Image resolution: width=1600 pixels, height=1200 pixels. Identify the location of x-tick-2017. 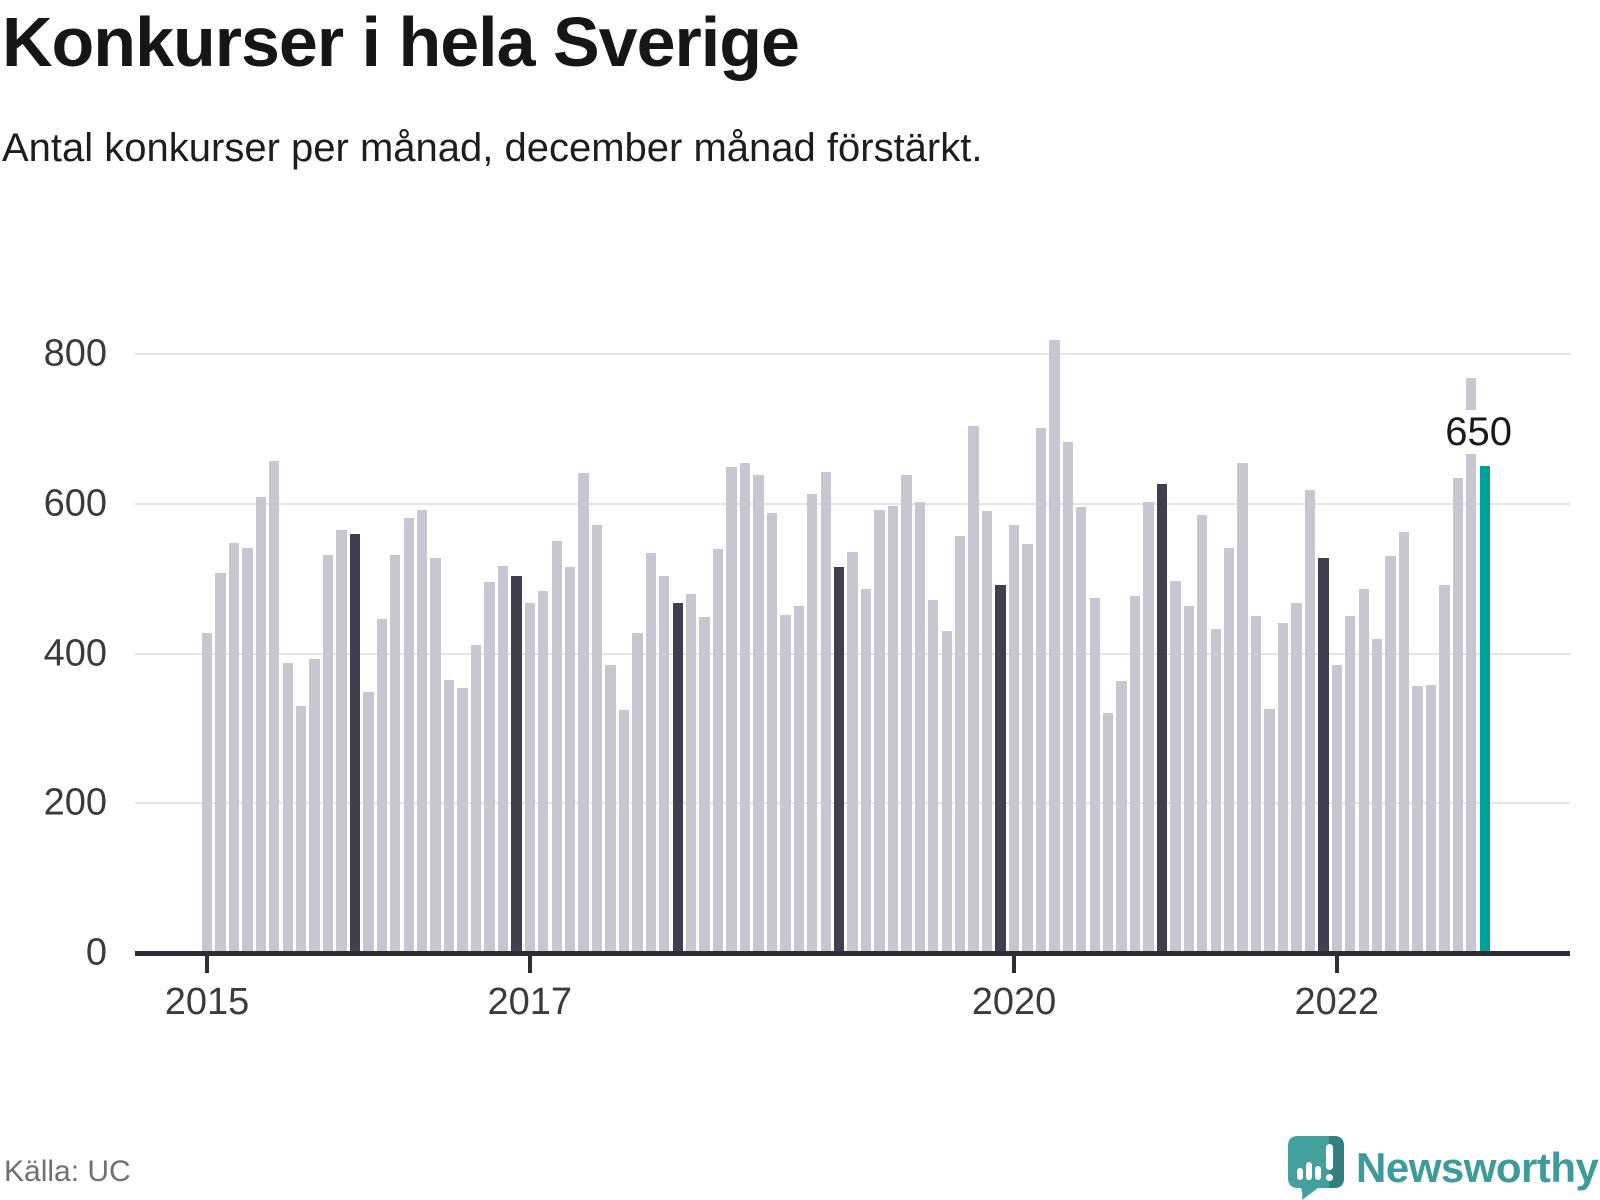
(529, 964).